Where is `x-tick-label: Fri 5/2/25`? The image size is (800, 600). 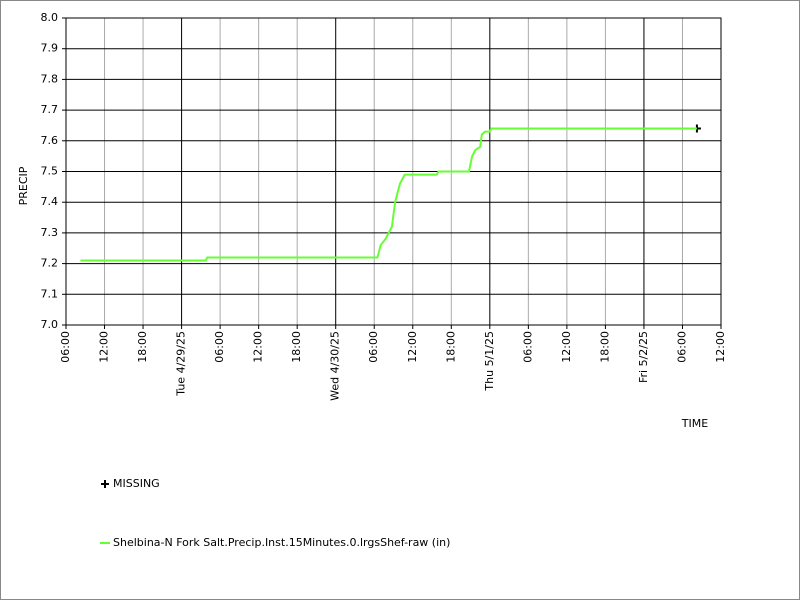
x-tick-label: Fri 5/2/25 is located at coordinates (643, 357).